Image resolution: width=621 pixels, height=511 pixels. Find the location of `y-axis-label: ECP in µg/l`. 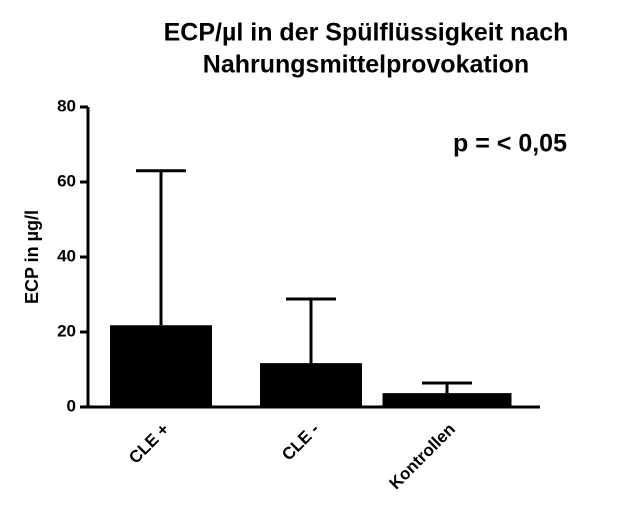

y-axis-label: ECP in µg/l is located at coordinates (32, 257).